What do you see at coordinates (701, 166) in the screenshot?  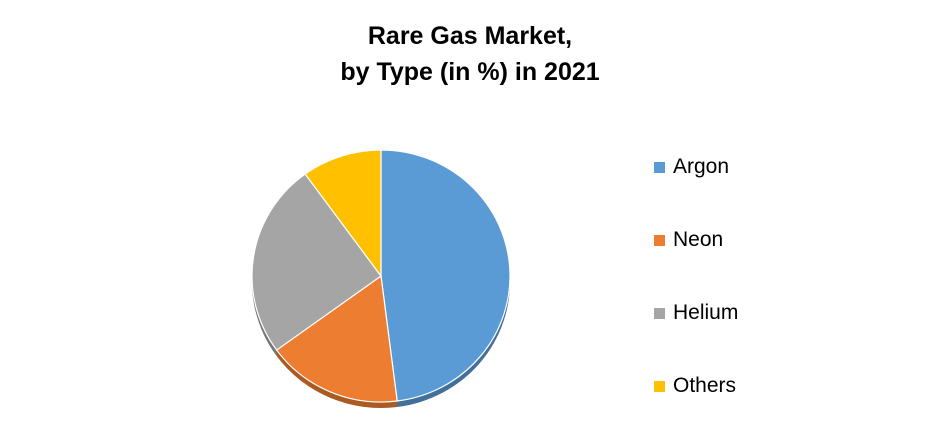 I see `legend-label-argon: Argon` at bounding box center [701, 166].